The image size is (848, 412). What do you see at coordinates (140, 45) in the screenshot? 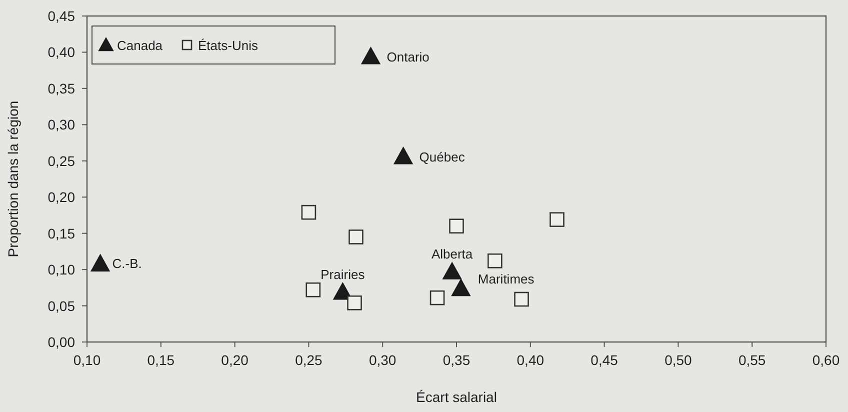
I see `legend-label: Canada` at bounding box center [140, 45].